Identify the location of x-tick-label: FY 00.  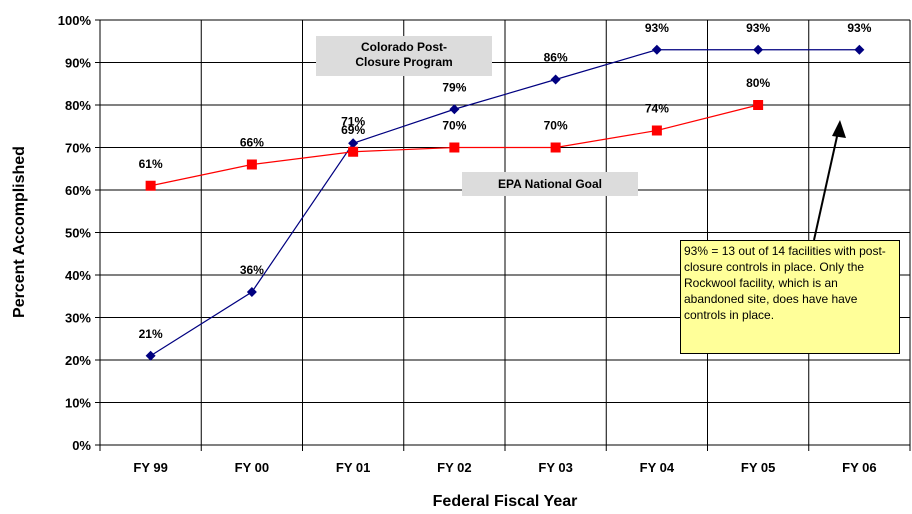
(252, 467).